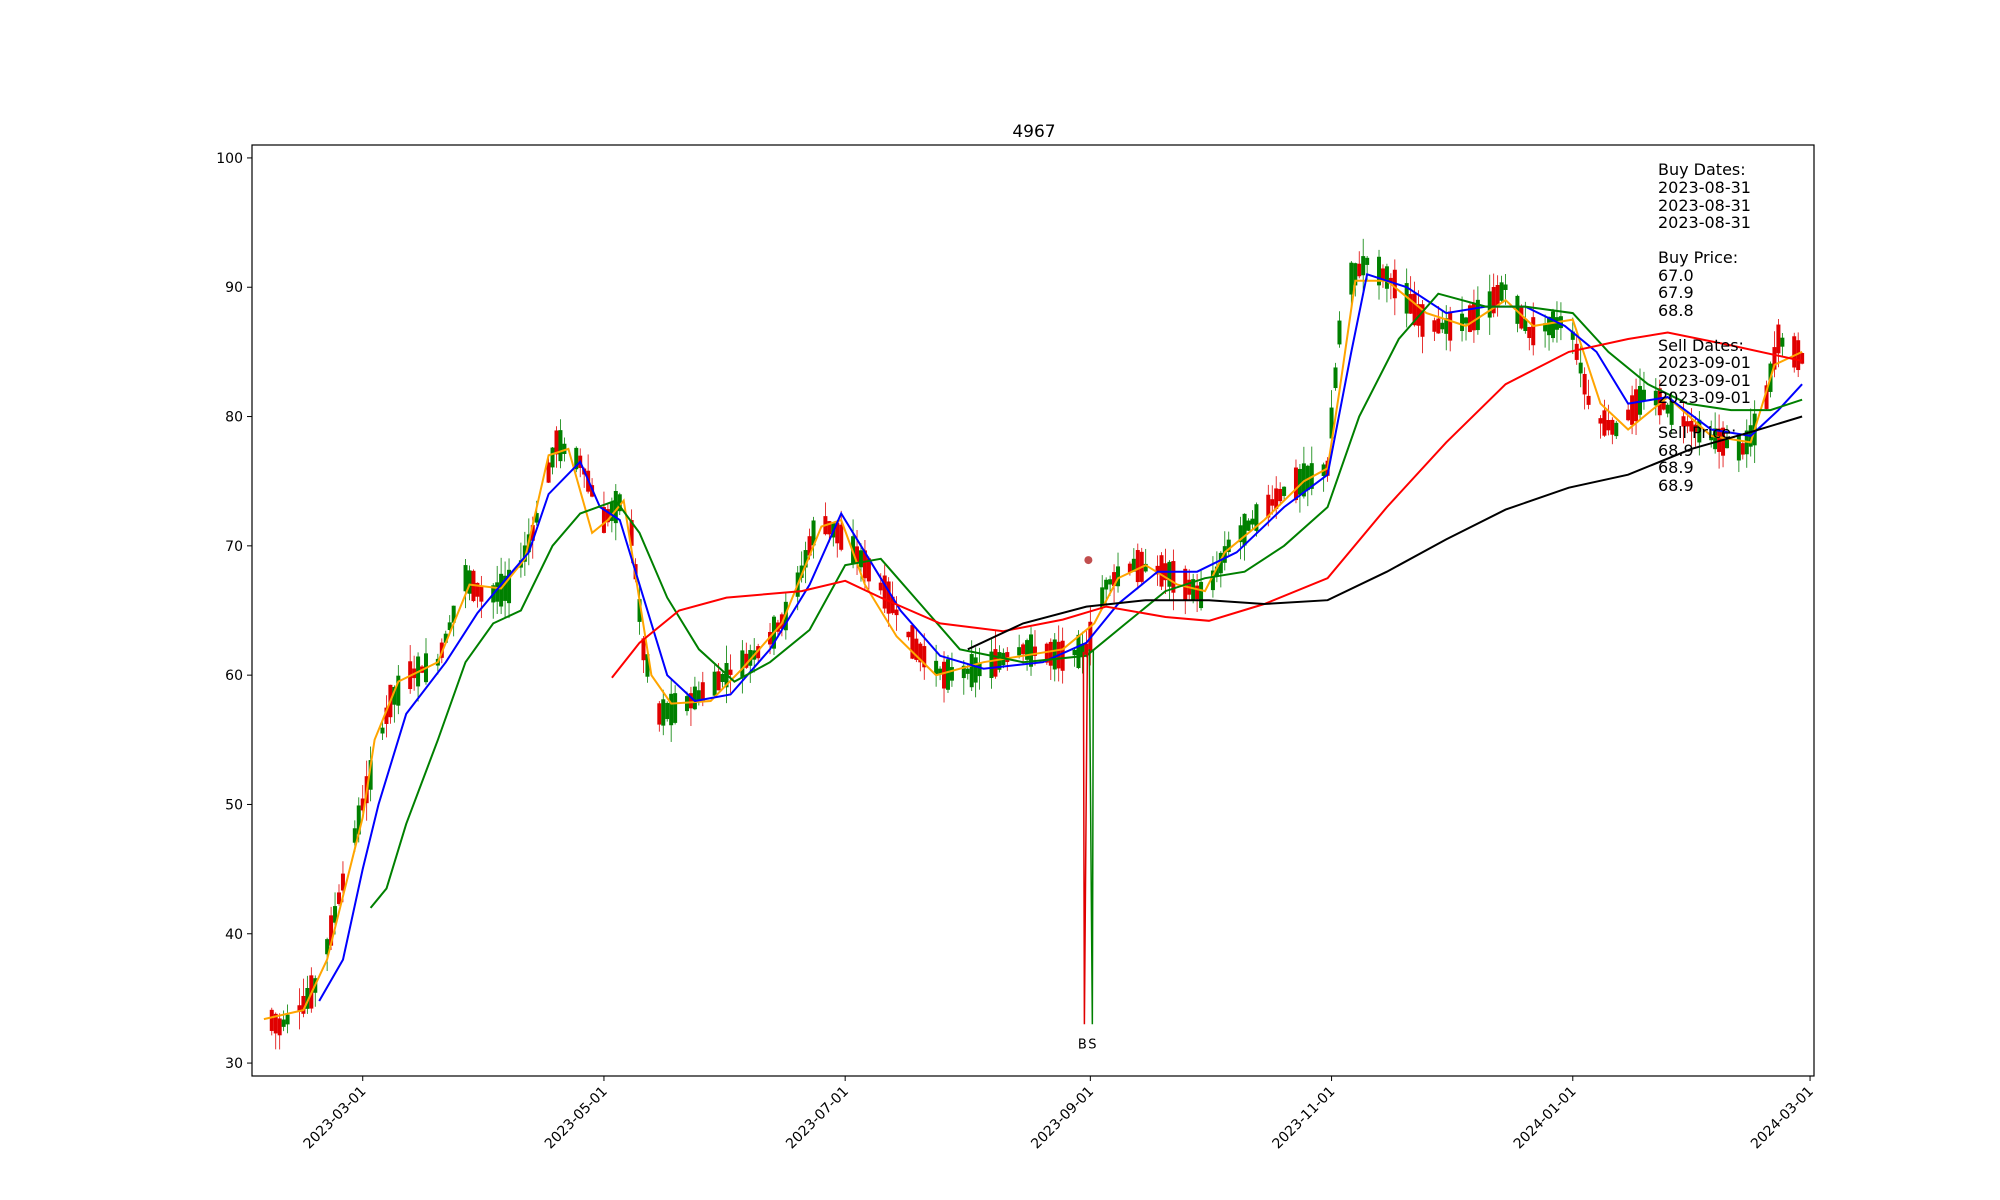 Image resolution: width=2000 pixels, height=1200 pixels. I want to click on buy-date-1: 2023-08-31, so click(1704, 187).